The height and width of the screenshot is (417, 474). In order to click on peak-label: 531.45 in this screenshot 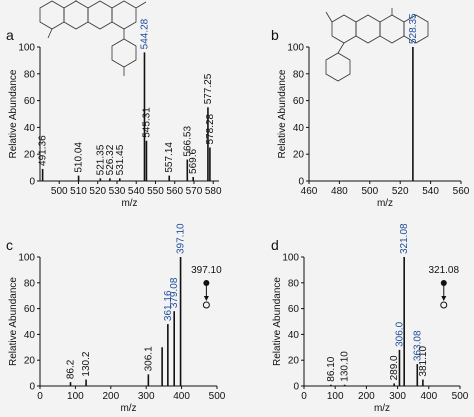, I will do `click(120, 159)`.